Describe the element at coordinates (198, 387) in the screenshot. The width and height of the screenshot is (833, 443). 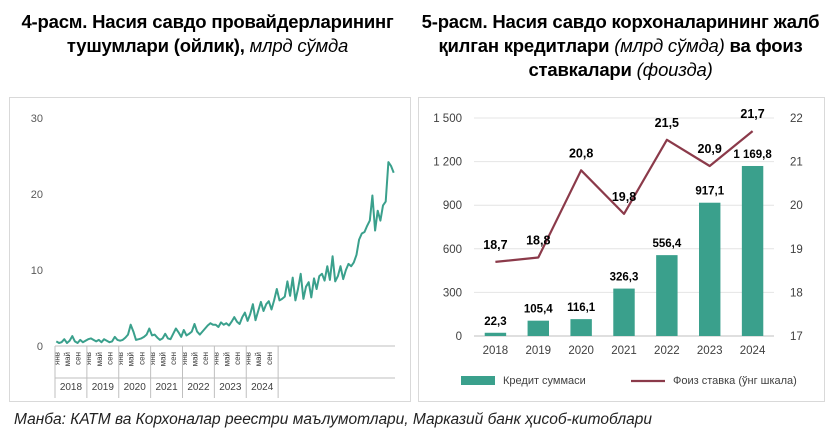
I see `x-year-label: 2022` at that location.